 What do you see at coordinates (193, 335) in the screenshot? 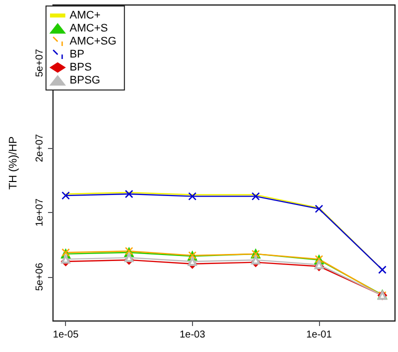
I see `x-tick-label: 1e-03` at bounding box center [193, 335].